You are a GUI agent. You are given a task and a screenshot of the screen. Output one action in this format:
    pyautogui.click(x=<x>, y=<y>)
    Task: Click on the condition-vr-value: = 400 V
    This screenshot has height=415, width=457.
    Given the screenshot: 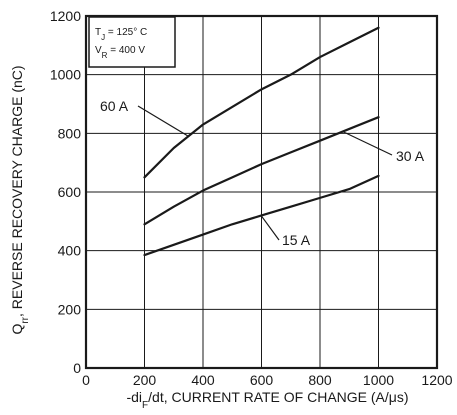 What is the action you would take?
    pyautogui.click(x=126, y=50)
    